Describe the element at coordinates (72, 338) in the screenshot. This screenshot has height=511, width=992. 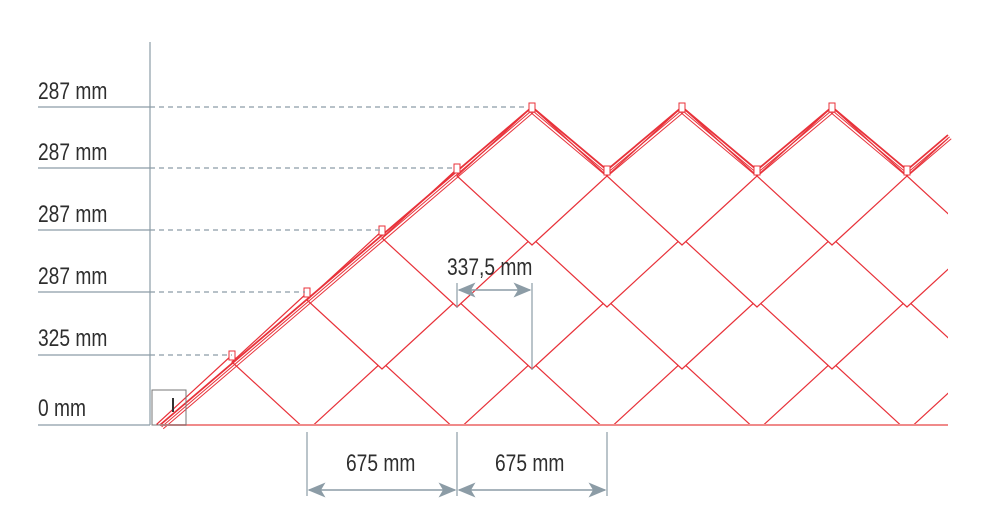
I see `height-label: 325 mm` at that location.